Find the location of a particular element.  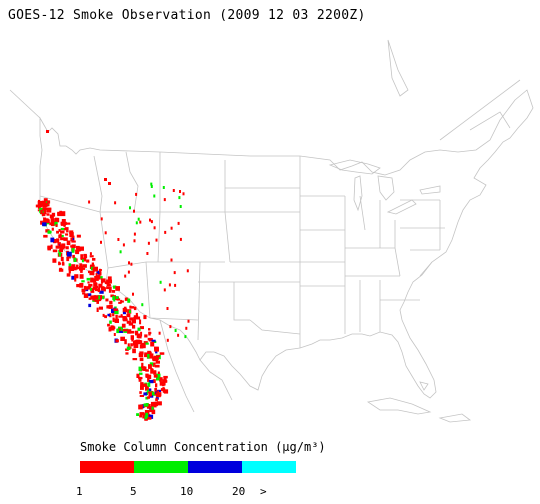

legend-title: Smoke Column Concentration (µg/m³) is located at coordinates (203, 447).